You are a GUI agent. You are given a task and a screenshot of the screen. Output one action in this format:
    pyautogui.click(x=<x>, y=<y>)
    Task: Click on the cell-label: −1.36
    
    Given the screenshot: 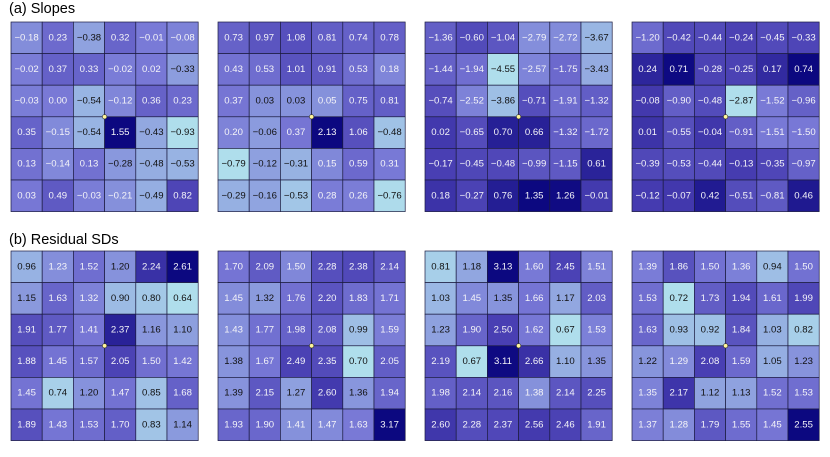 What is the action you would take?
    pyautogui.click(x=440, y=37)
    